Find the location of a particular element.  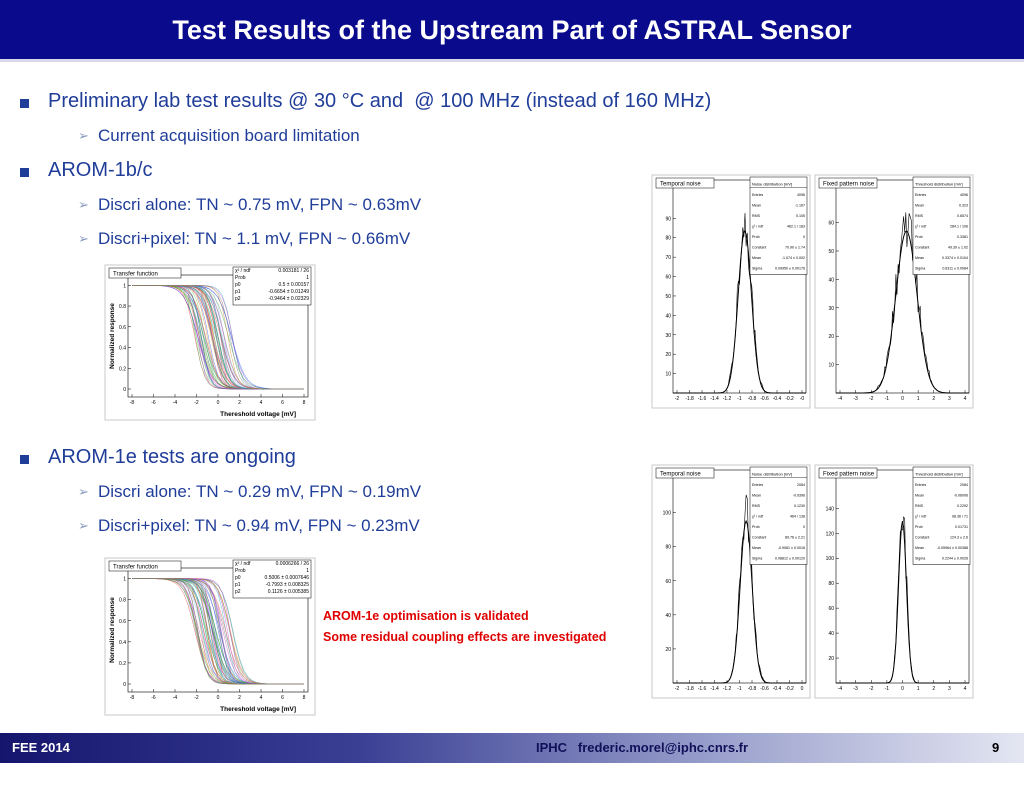

stats-value: 0.003181 / 26 is located at coordinates (293, 271).